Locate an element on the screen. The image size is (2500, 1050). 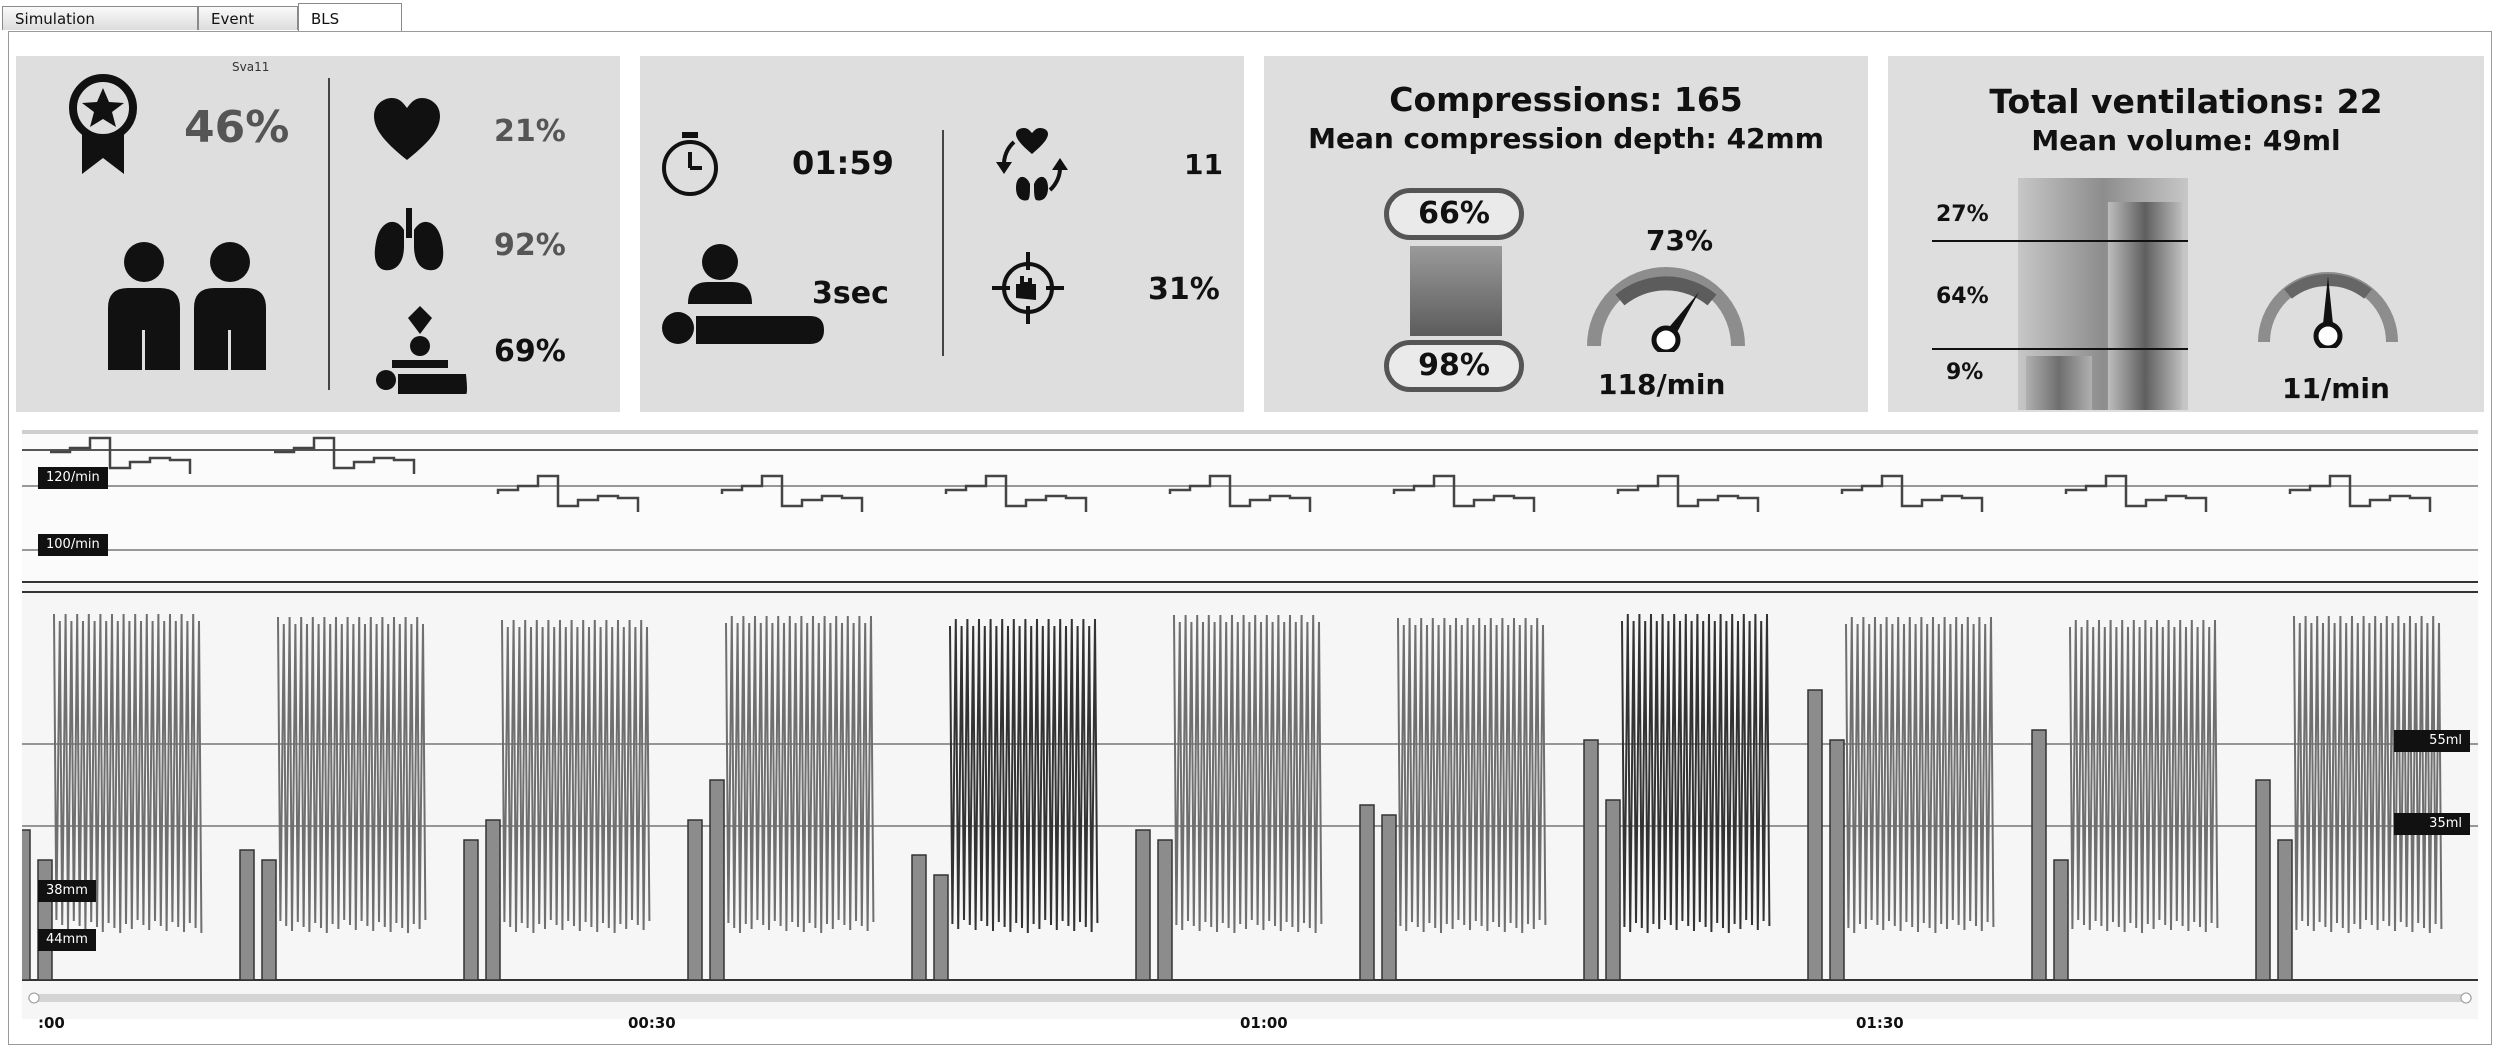
depth-bottom-badge: 98% is located at coordinates (1454, 366).